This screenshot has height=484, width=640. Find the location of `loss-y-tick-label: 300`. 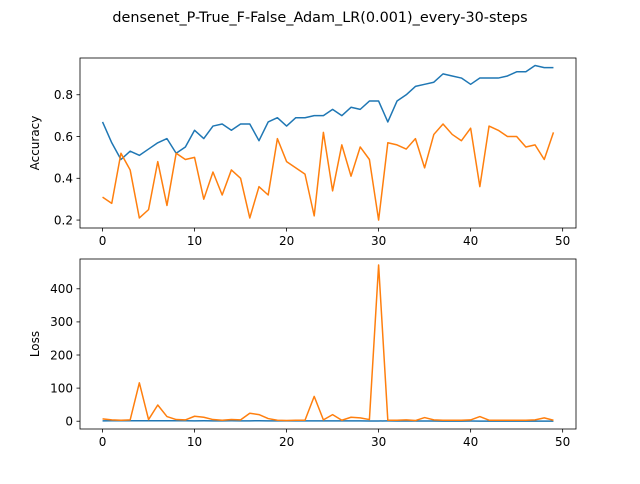

loss-y-tick-label: 300 is located at coordinates (61, 322).